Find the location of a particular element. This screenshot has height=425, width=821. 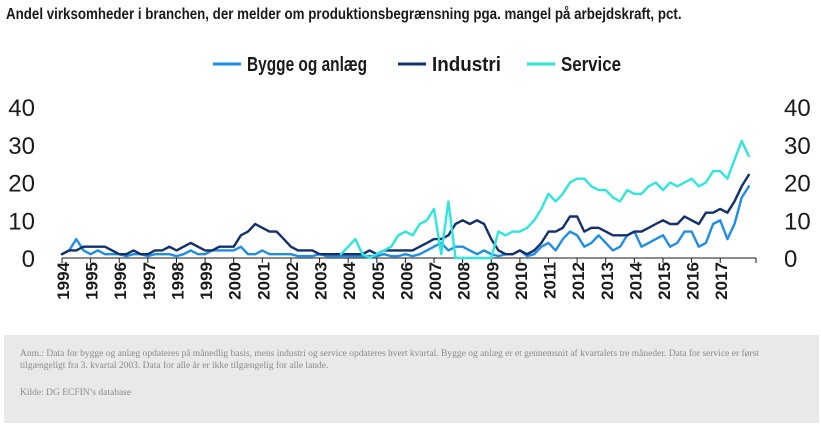

series-line-service is located at coordinates (544, 199).